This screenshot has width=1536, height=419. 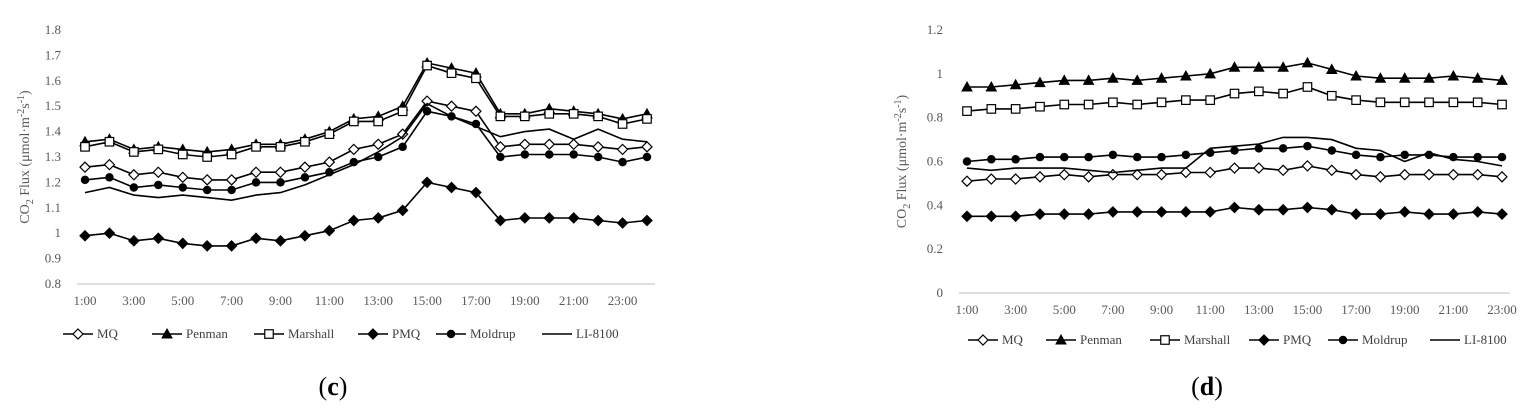 I want to click on series-line-mq, so click(x=366, y=140).